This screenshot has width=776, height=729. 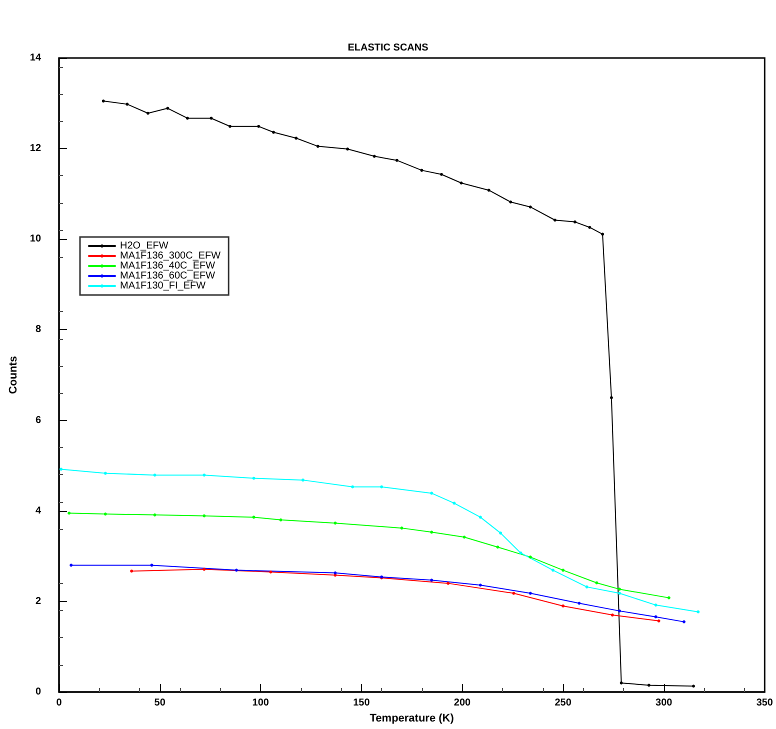 What do you see at coordinates (38, 692) in the screenshot?
I see `y-tick-label: 0` at bounding box center [38, 692].